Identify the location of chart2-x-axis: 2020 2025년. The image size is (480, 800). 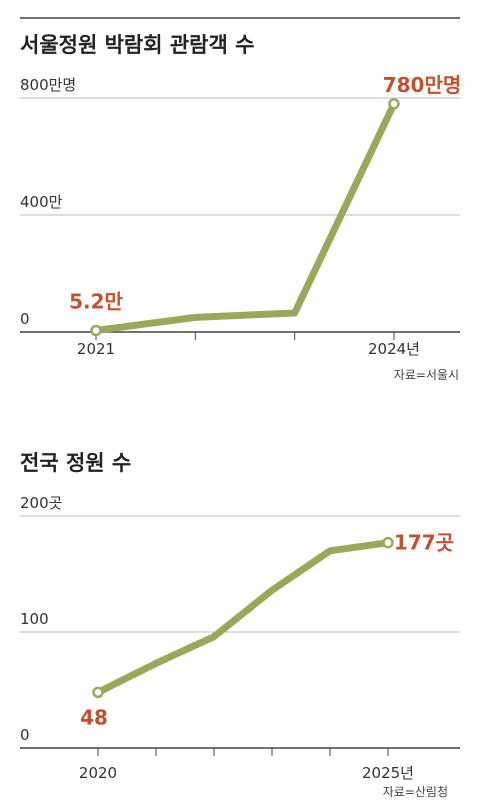
(246, 765).